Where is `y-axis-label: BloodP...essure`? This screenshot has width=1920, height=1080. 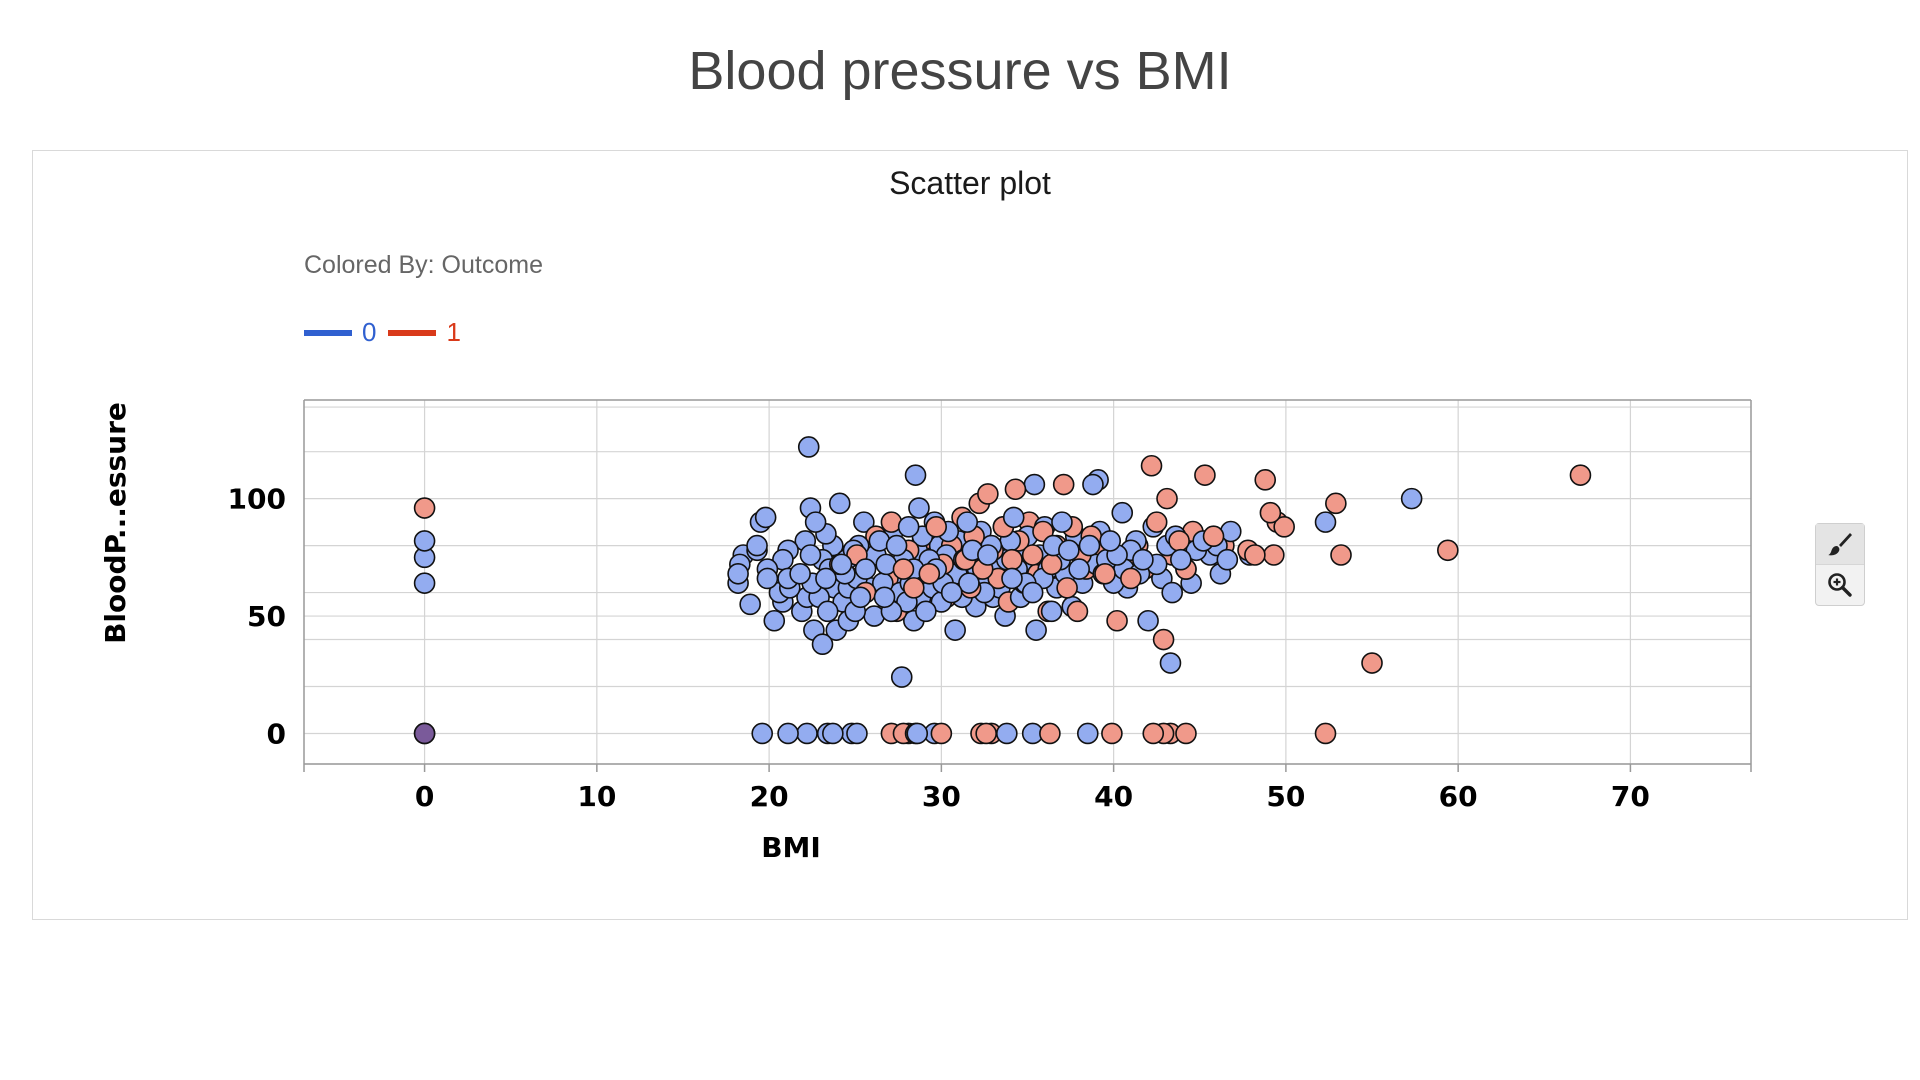
y-axis-label: BloodP...essure is located at coordinates (115, 523).